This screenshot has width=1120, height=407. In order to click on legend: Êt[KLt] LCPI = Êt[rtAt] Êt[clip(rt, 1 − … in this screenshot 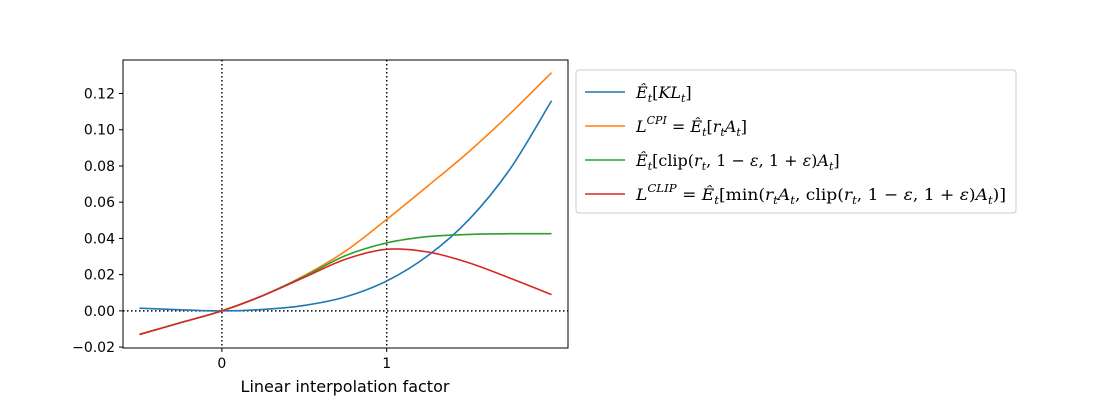, I will do `click(796, 141)`.